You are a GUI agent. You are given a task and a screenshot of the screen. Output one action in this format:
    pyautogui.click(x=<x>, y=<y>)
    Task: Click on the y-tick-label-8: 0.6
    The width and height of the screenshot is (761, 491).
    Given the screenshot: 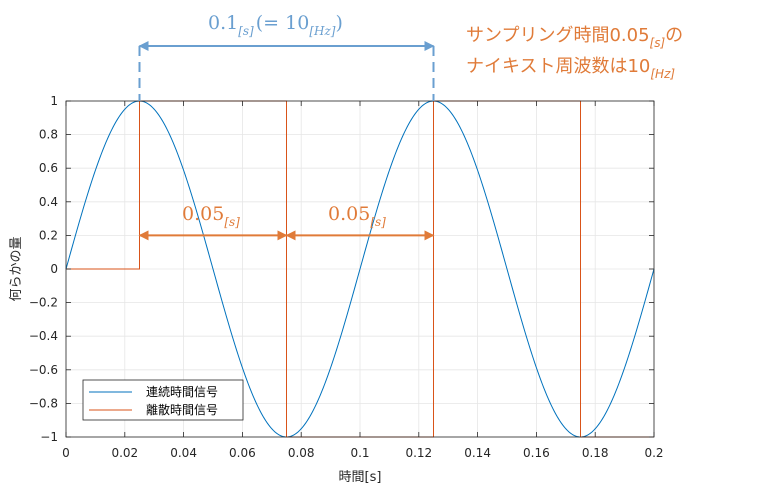 What is the action you would take?
    pyautogui.click(x=48, y=168)
    